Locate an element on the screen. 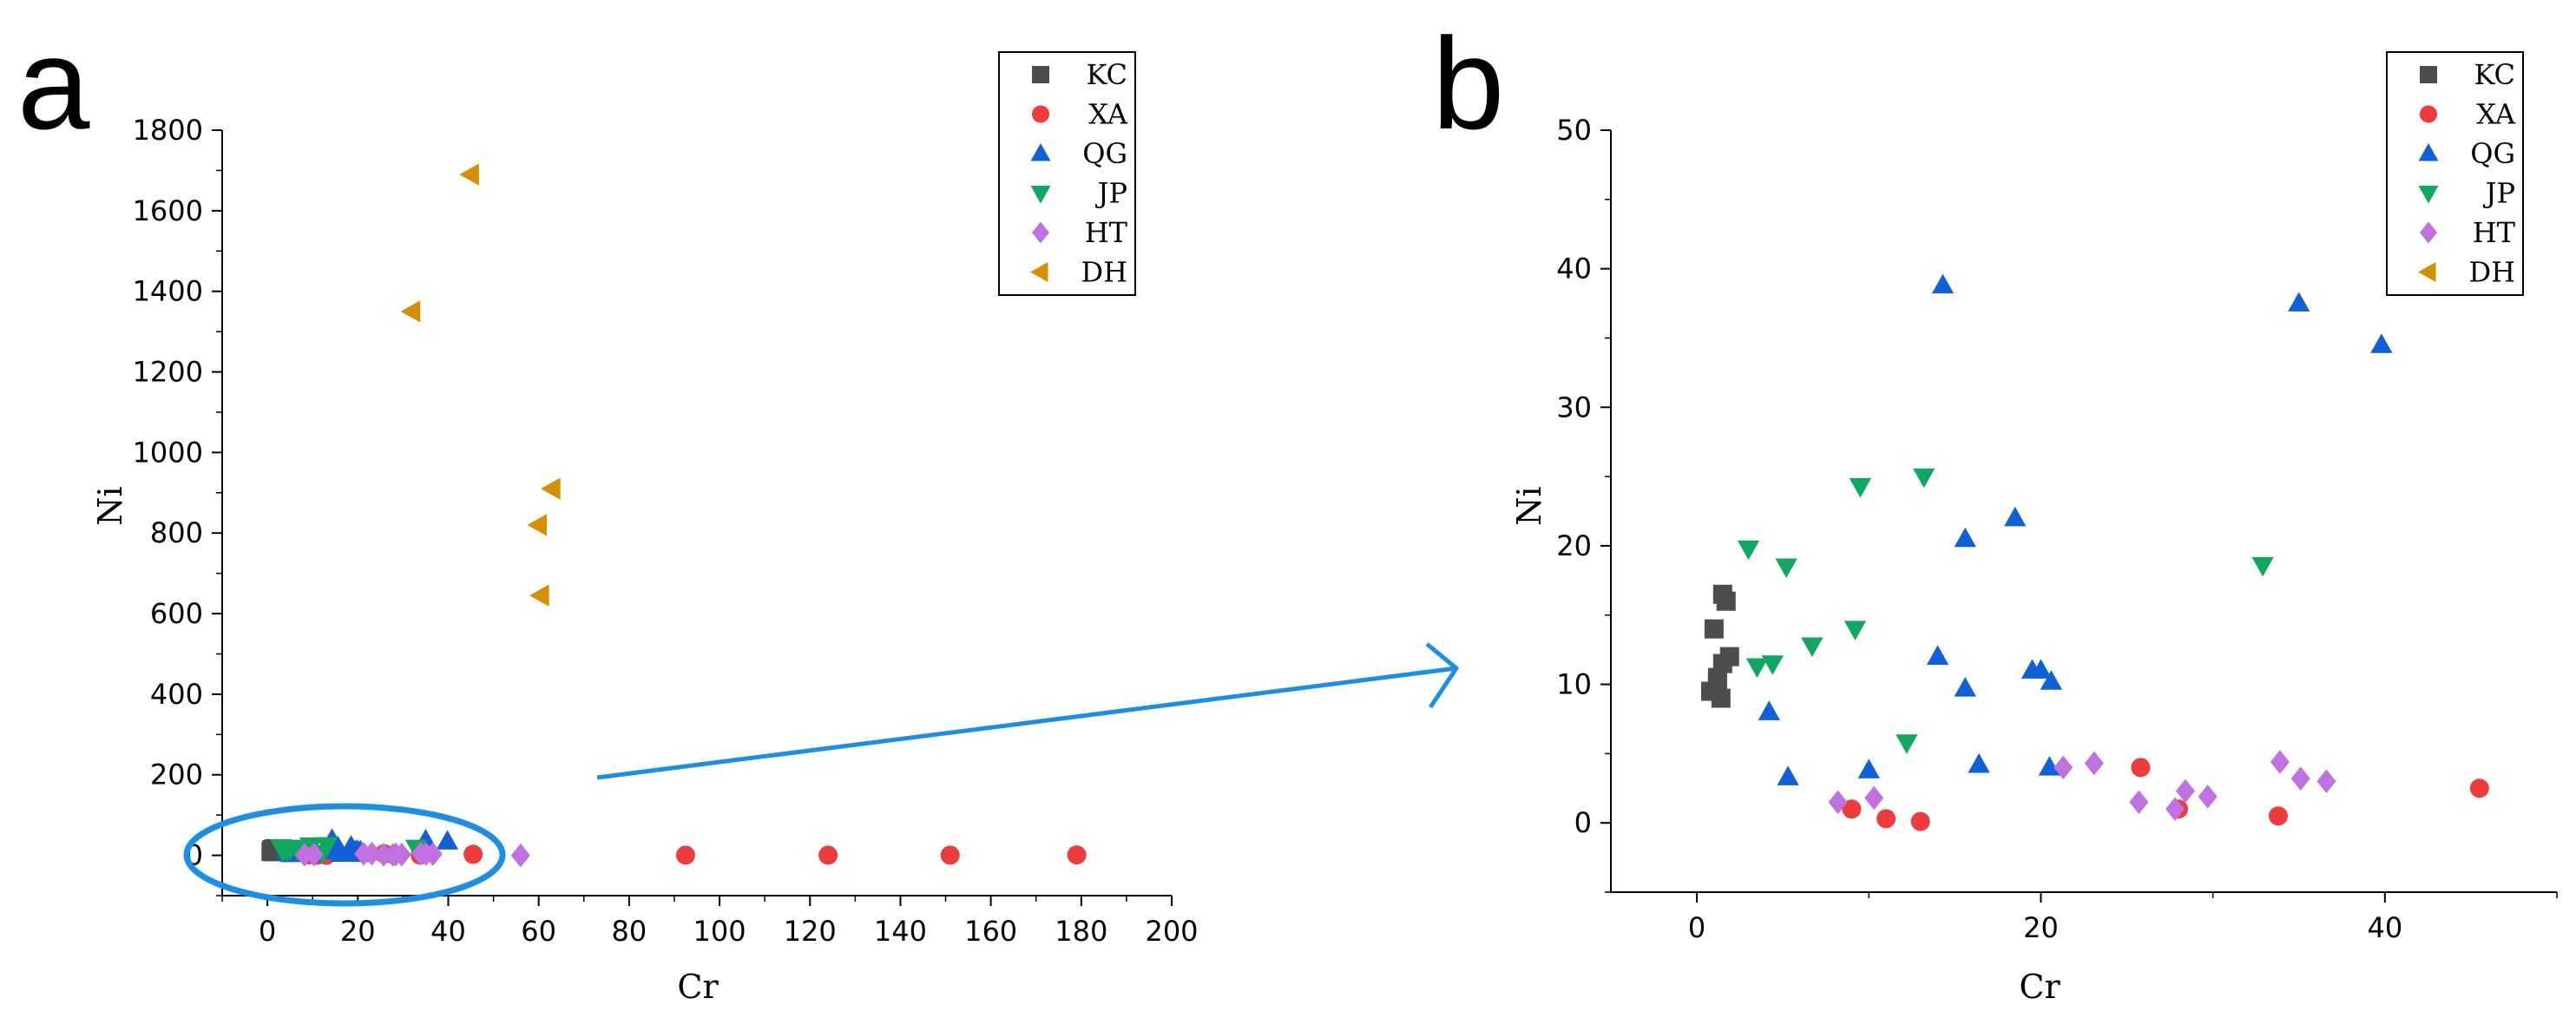 The height and width of the screenshot is (1018, 2576). x-tick-label: 80 is located at coordinates (629, 932).